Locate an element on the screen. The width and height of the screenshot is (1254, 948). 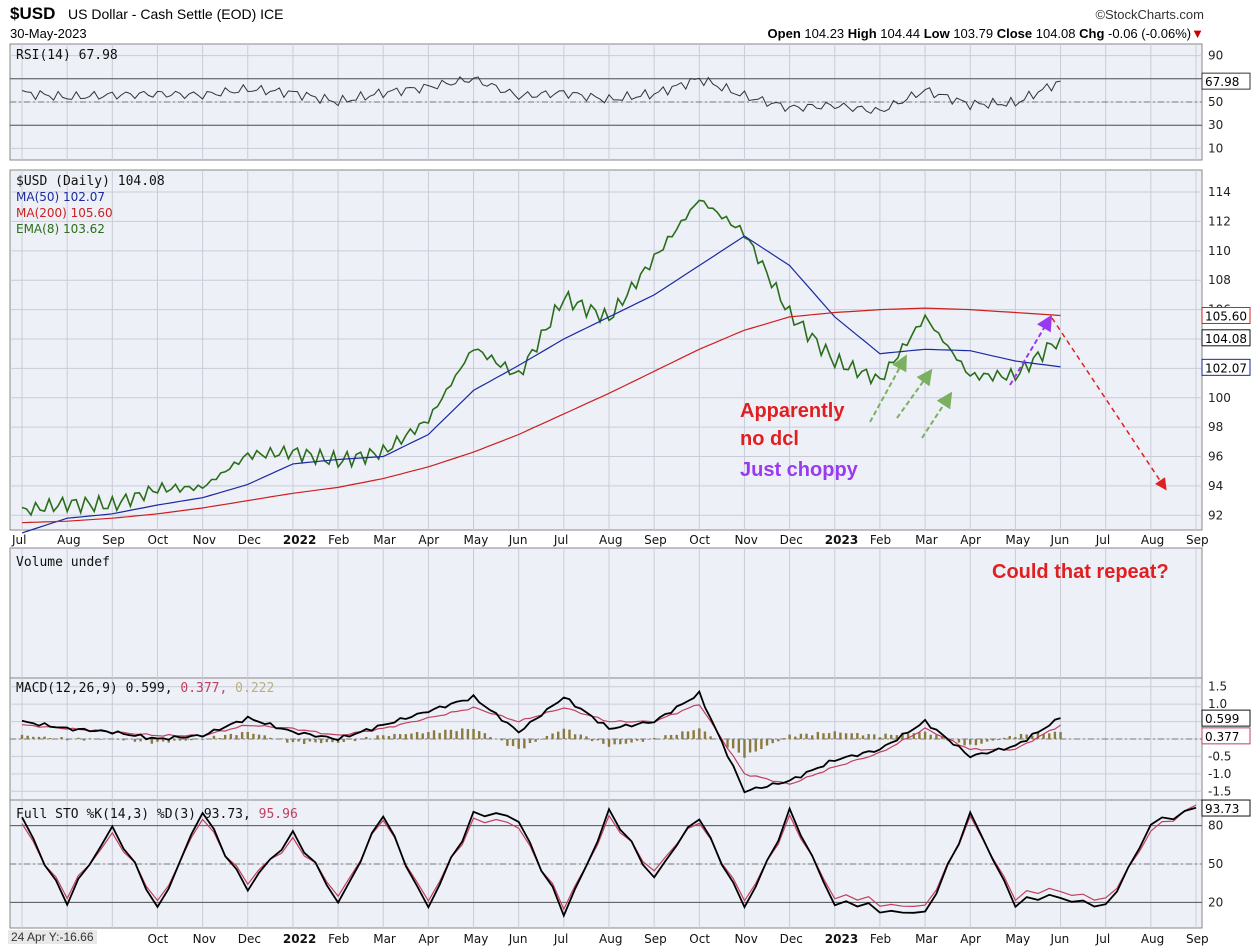
price-y-tick-label: 114 is located at coordinates (1219, 192).